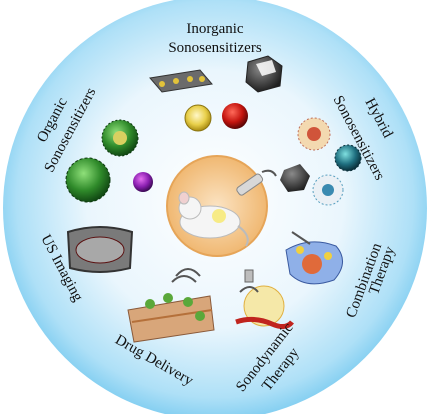 The height and width of the screenshot is (419, 430). Describe the element at coordinates (216, 93) in the screenshot. I see `inorganic-sonosensitizer-images` at that location.